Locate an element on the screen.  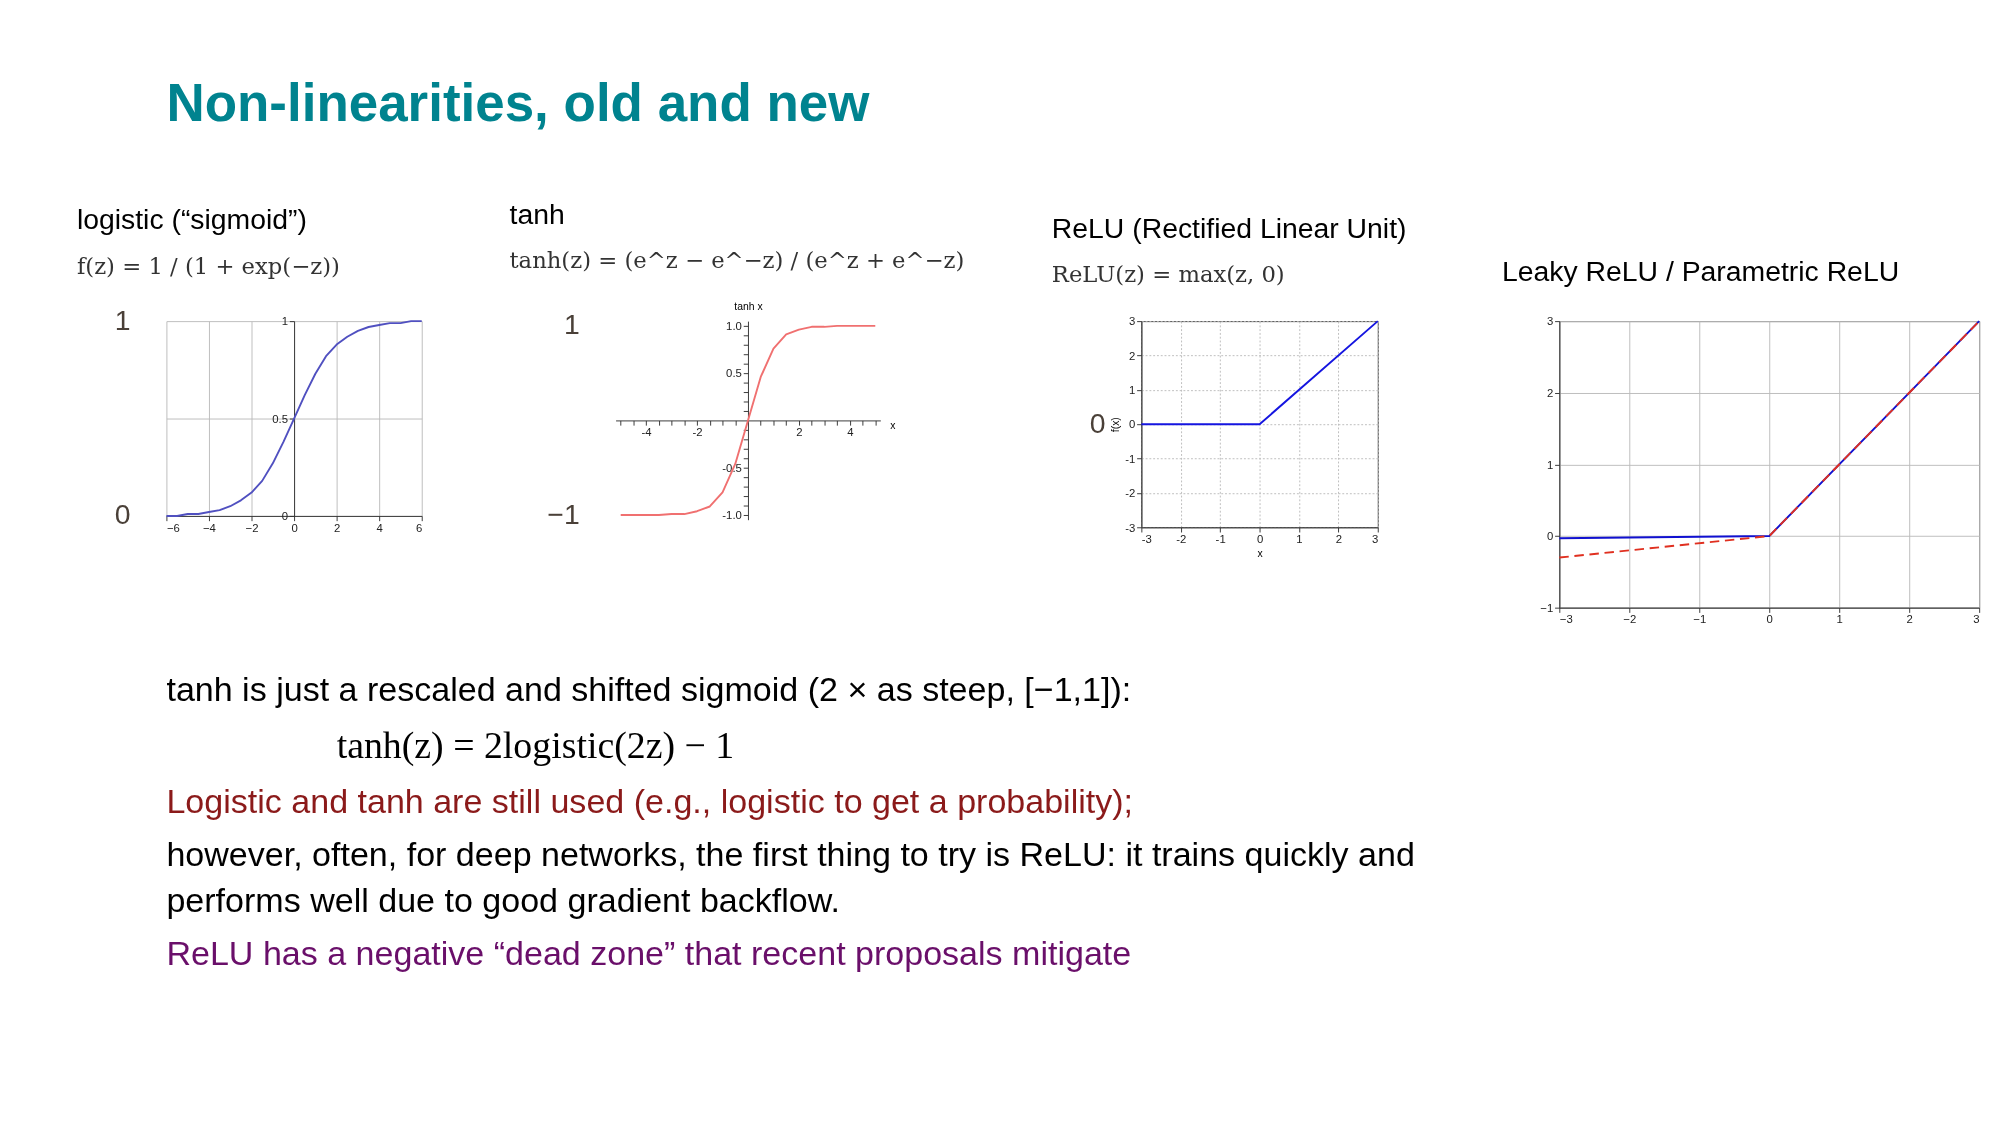
text: tanh is just a rescaled and shifted sigmoid (2 × as steep, [−1,1]): is located at coordinates (649, 689).